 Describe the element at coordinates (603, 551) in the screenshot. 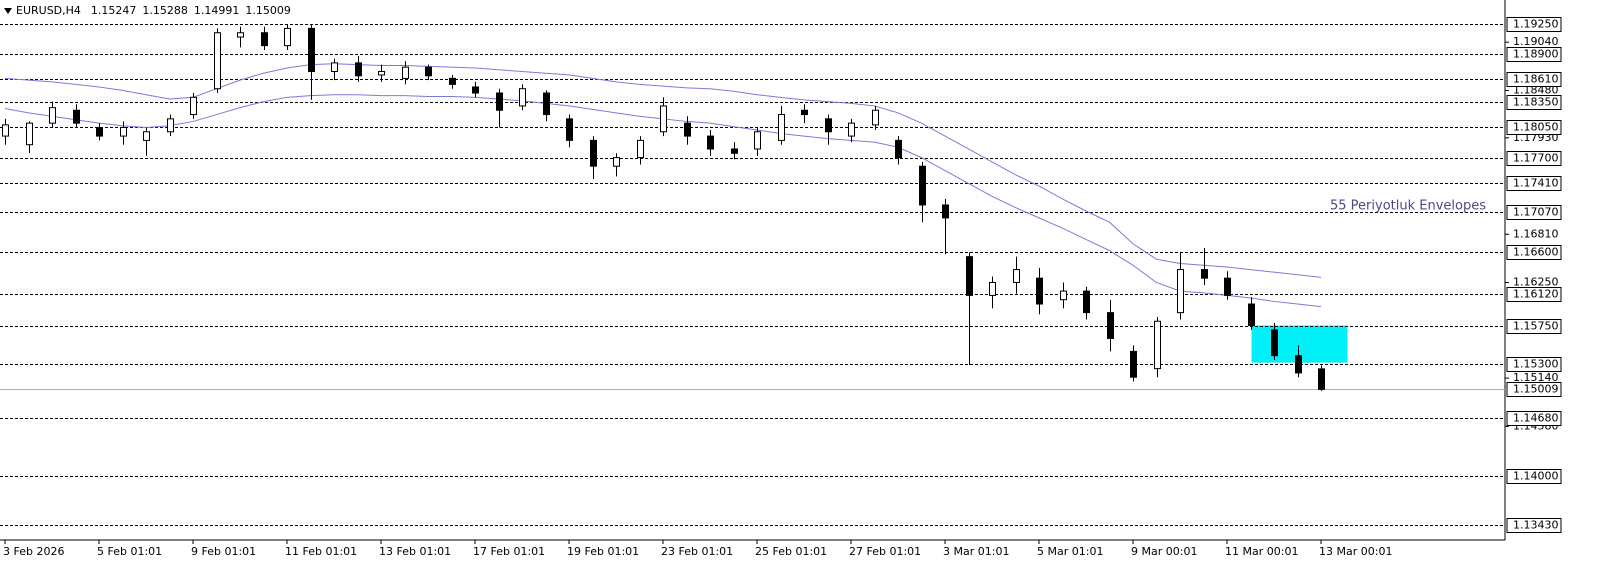

I see `x-tick-label: 19 Feb 01:01` at that location.